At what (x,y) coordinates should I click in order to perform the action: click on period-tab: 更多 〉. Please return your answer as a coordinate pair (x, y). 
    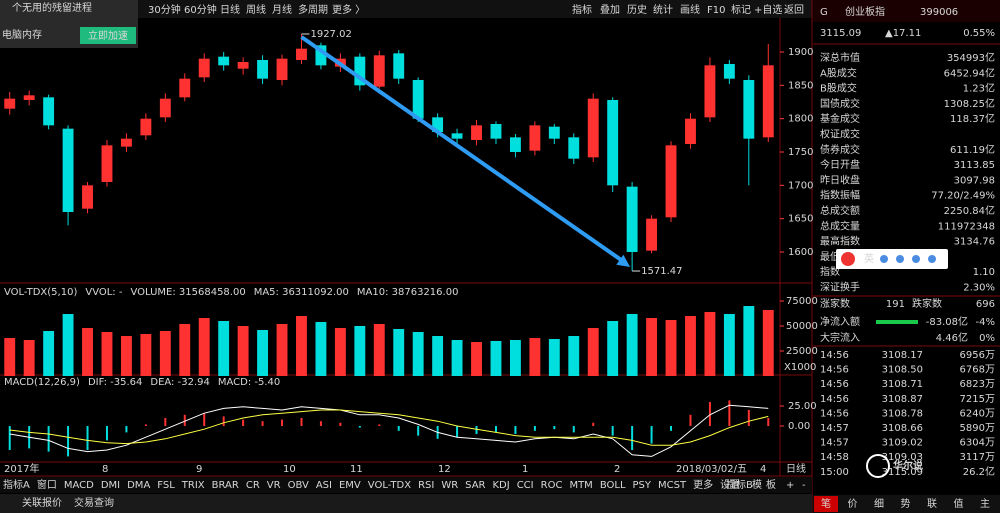
    Looking at the image, I should click on (348, 9).